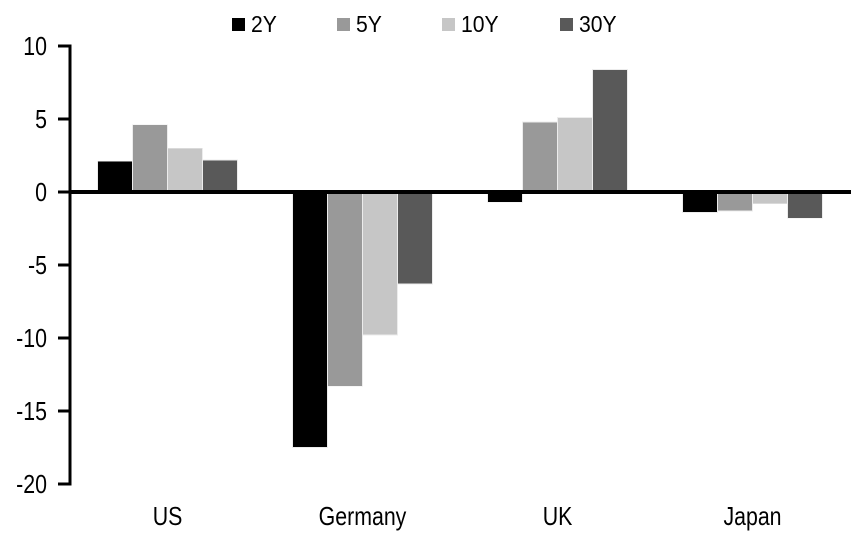  What do you see at coordinates (37, 265) in the screenshot?
I see `y-axis-tick-label: -5` at bounding box center [37, 265].